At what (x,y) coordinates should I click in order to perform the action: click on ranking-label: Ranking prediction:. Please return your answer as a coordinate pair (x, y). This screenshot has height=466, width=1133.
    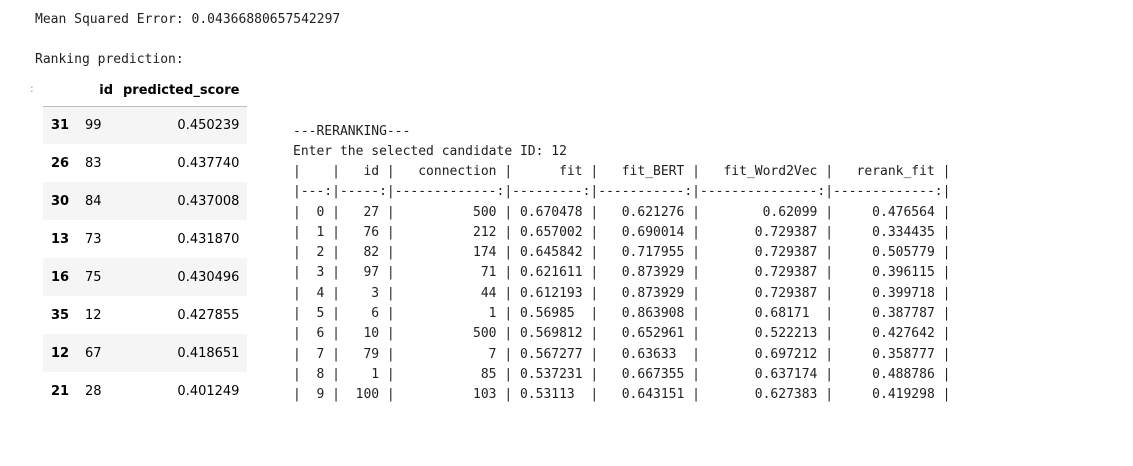
    Looking at the image, I should click on (109, 59).